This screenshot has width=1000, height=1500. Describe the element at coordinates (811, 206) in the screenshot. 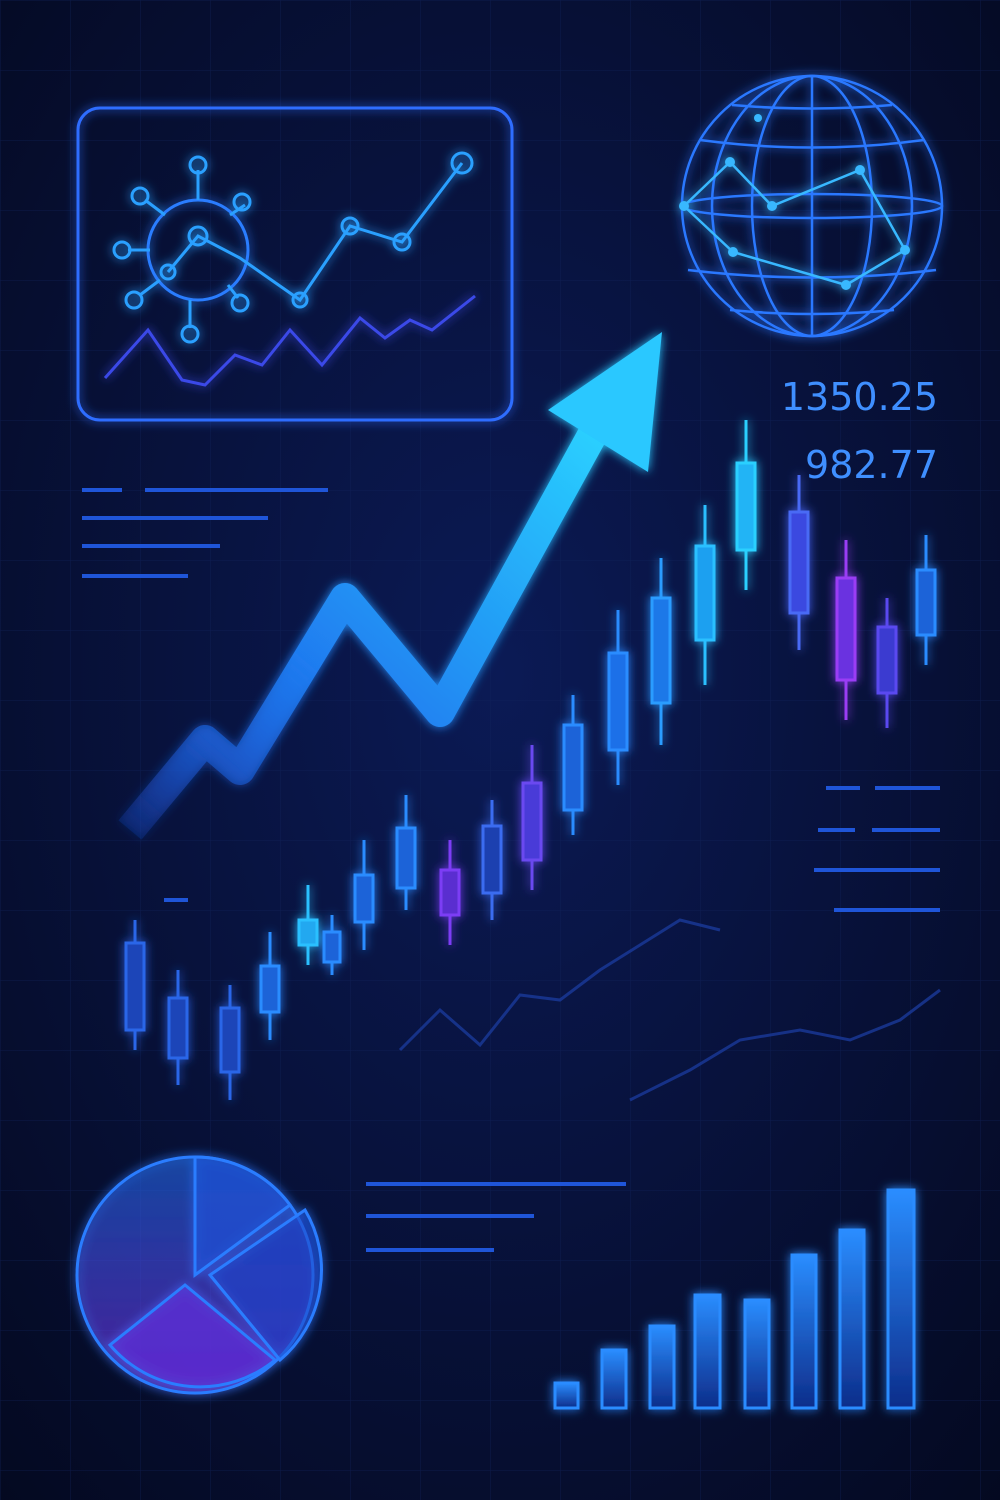

I see `globe` at that location.